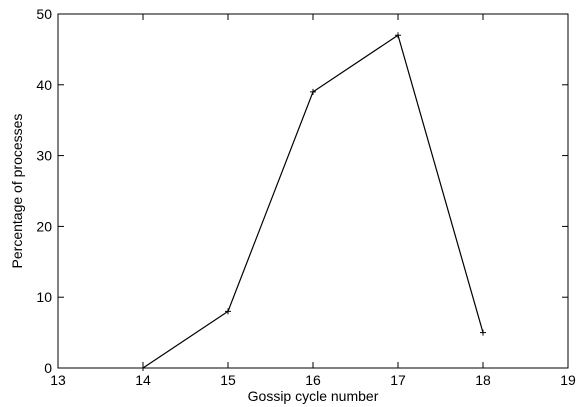 Image resolution: width=576 pixels, height=407 pixels. I want to click on y-tick-label: 30, so click(44, 156).